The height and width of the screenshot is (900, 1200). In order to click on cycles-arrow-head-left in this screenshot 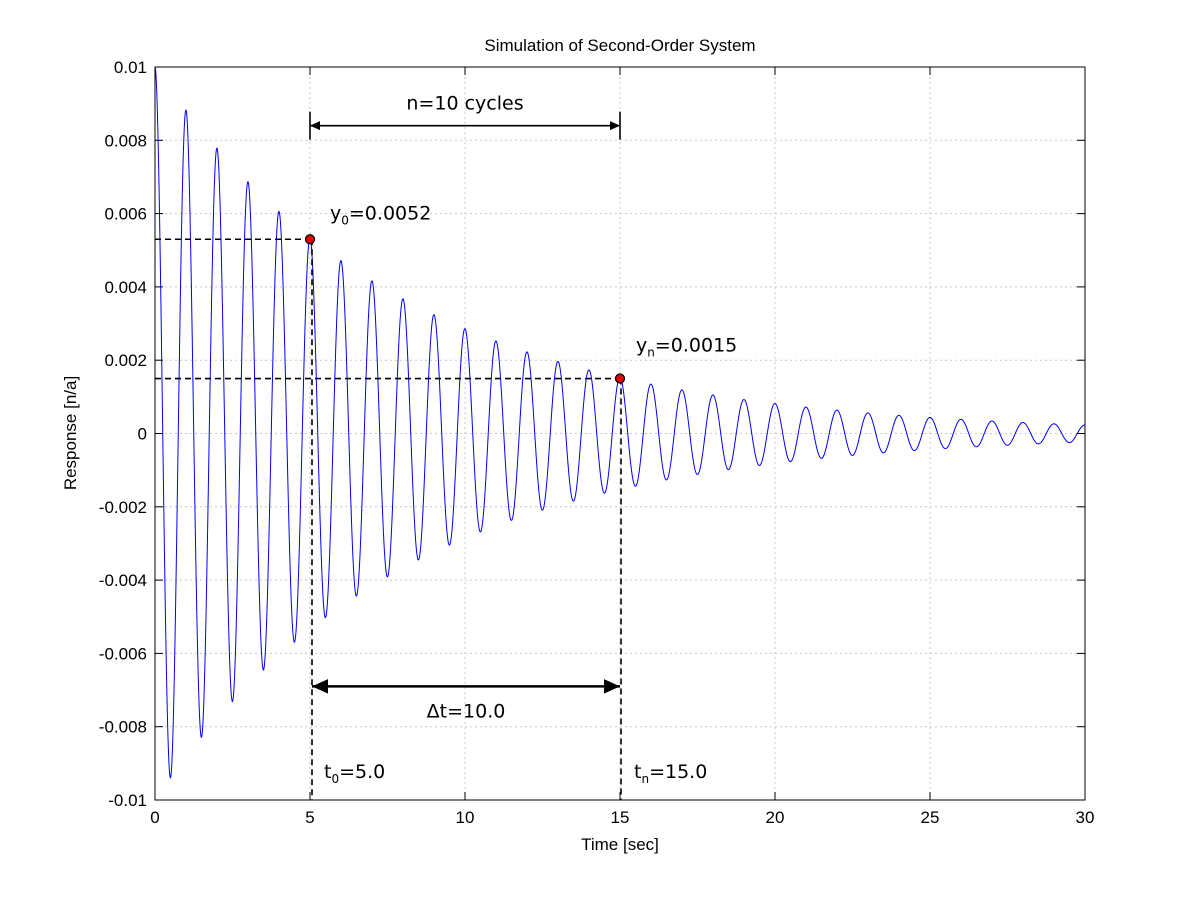, I will do `click(315, 126)`.